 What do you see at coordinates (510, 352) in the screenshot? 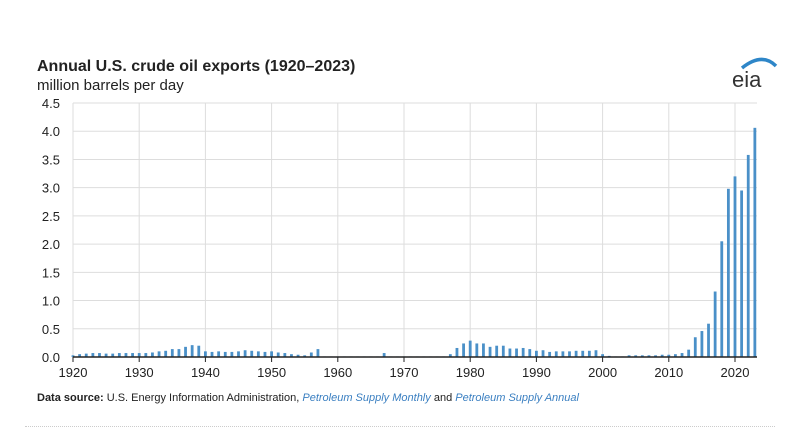
I see `bar-1986` at bounding box center [510, 352].